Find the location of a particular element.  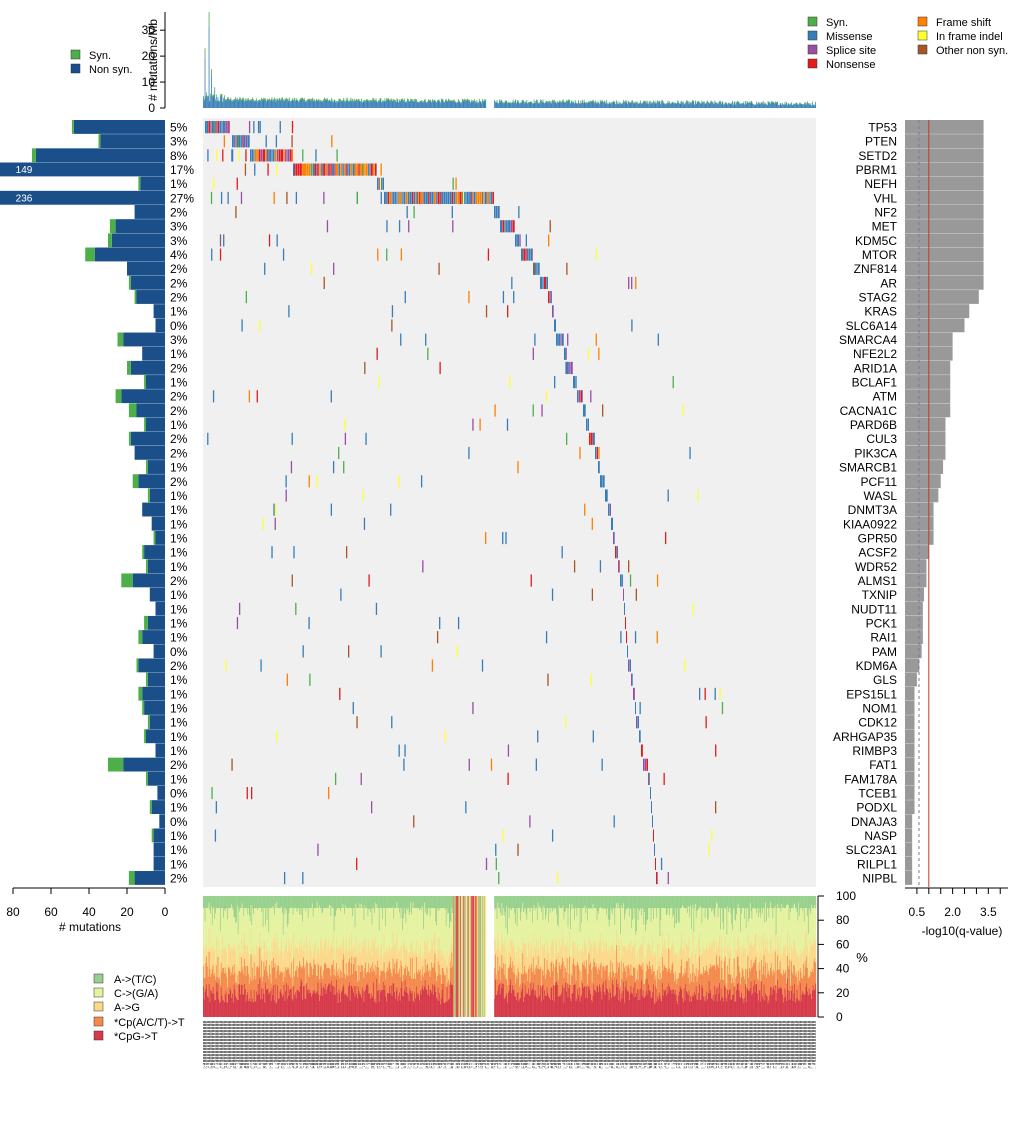

gene-name: RIMBP3 is located at coordinates (874, 751).